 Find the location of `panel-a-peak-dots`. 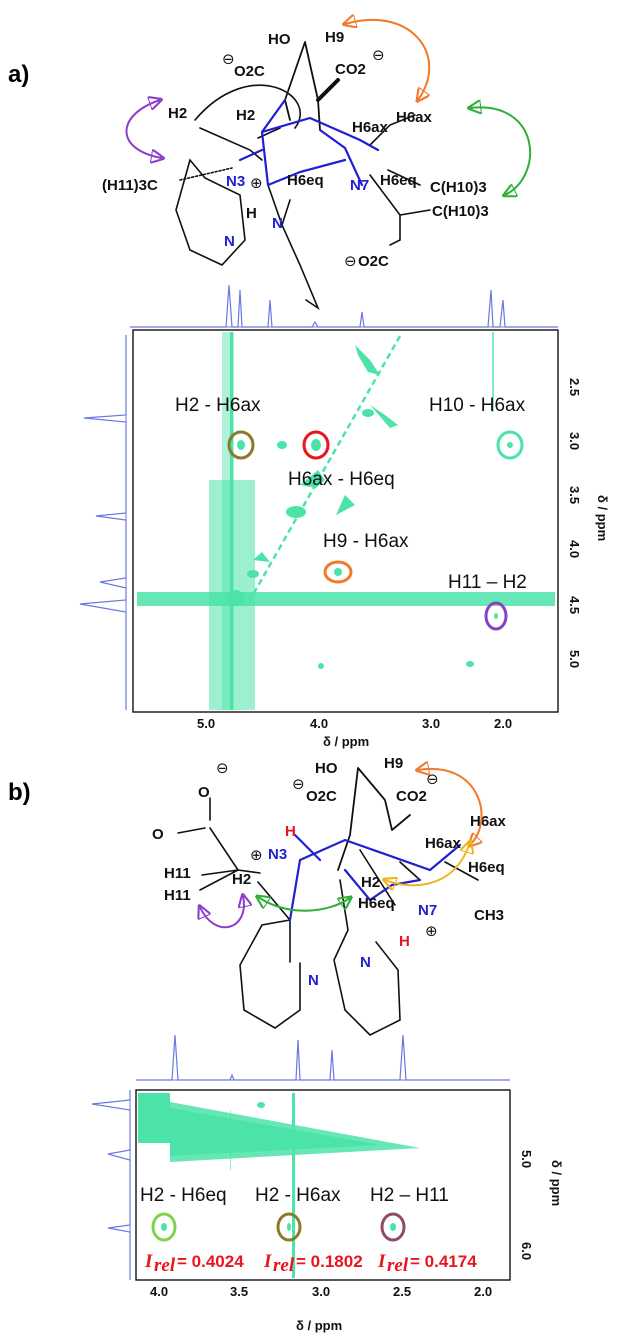

panel-a-peak-dots is located at coordinates (375, 529).